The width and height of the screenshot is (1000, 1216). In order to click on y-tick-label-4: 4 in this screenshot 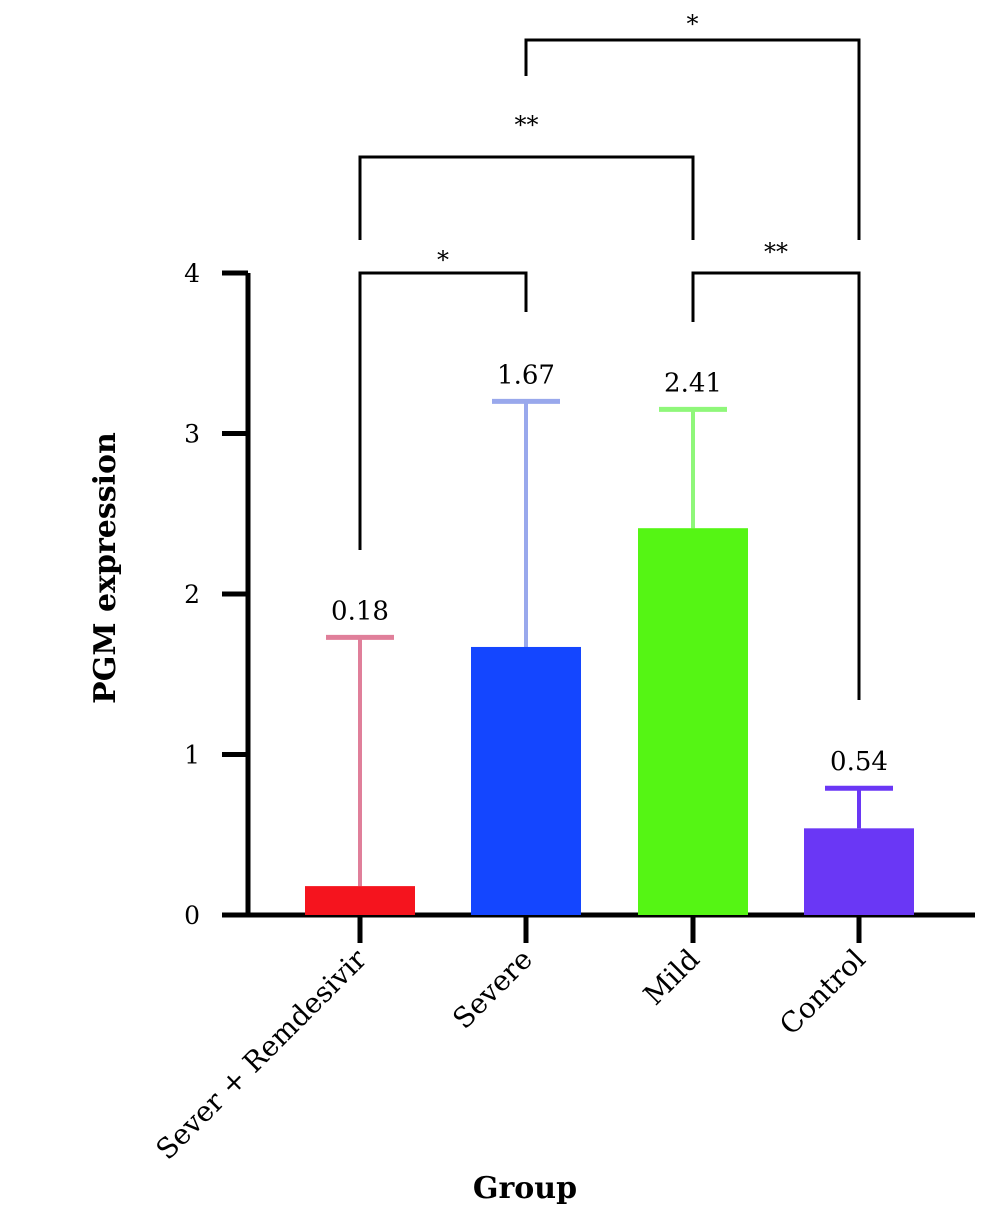, I will do `click(192, 273)`.